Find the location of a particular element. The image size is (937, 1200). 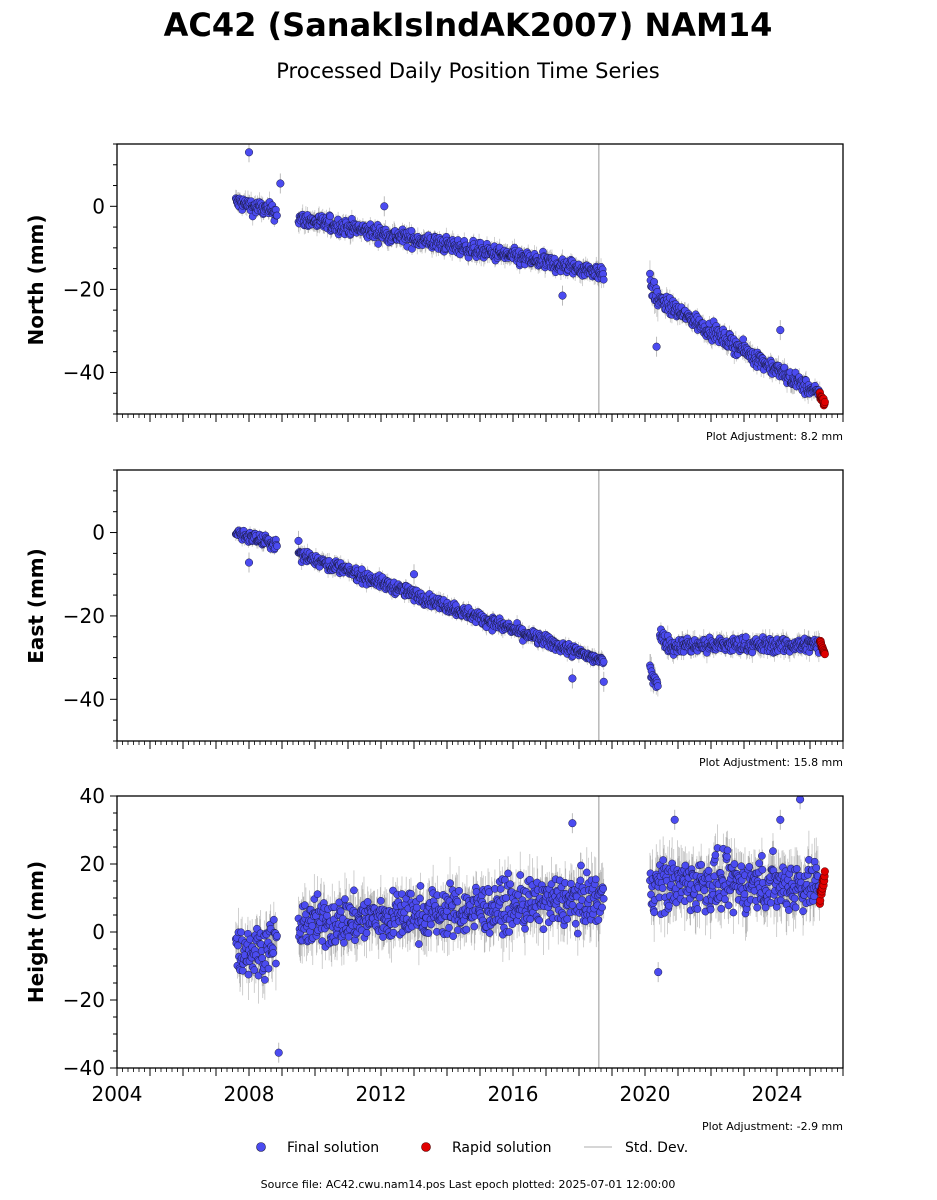

east-plot-adjustment: Plot Adjustment: 15.8 mm is located at coordinates (771, 762).